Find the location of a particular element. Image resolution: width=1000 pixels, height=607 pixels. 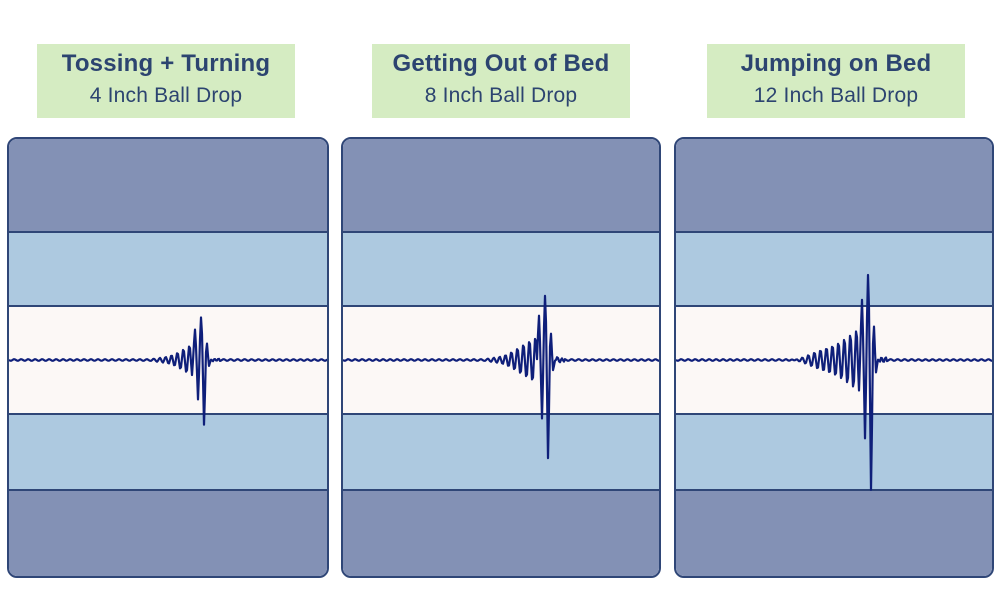

panel-title: Jumping on Bed is located at coordinates (836, 63).